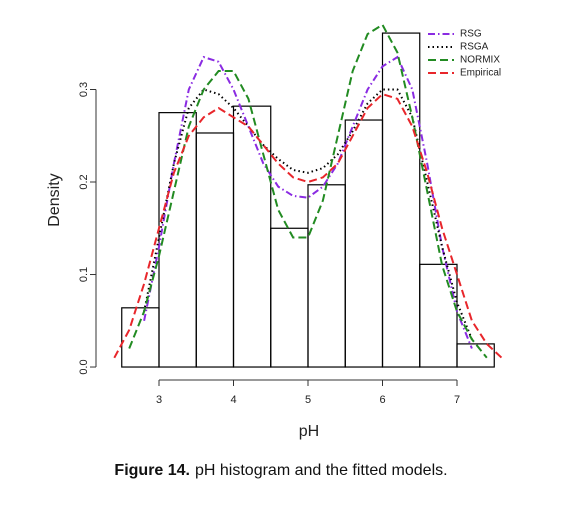 The width and height of the screenshot is (562, 516). What do you see at coordinates (233, 400) in the screenshot?
I see `x-tick-label: 4` at bounding box center [233, 400].